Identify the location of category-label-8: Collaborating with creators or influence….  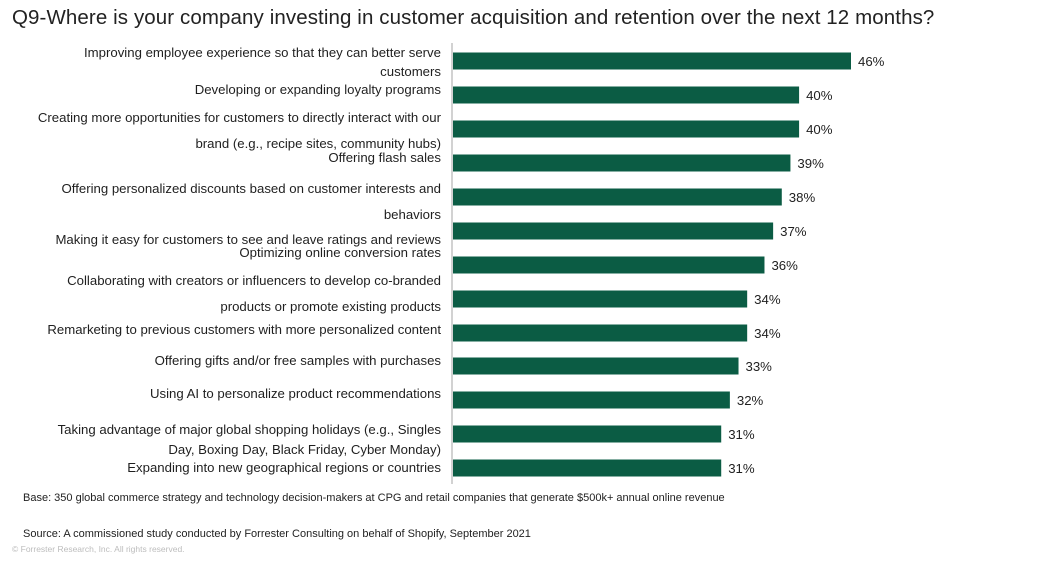
(254, 293).